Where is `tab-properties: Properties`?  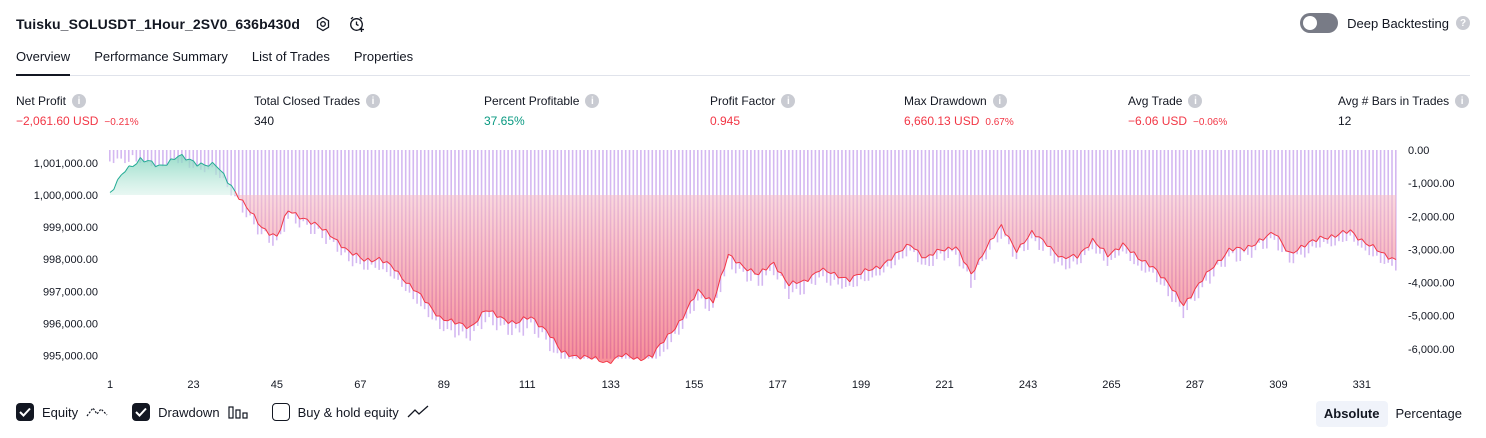 tab-properties: Properties is located at coordinates (383, 56).